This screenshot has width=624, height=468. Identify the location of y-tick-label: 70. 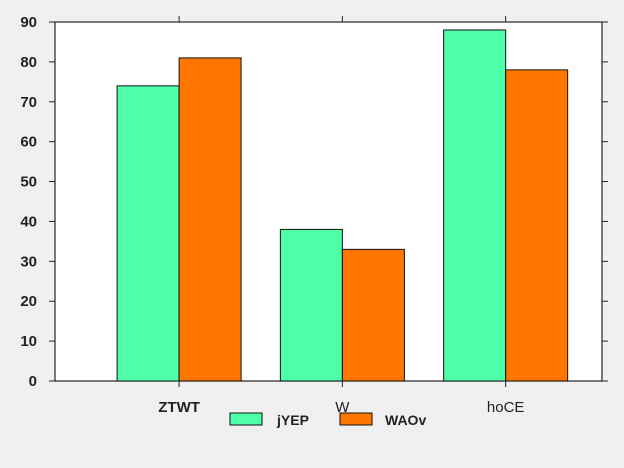
(28, 102).